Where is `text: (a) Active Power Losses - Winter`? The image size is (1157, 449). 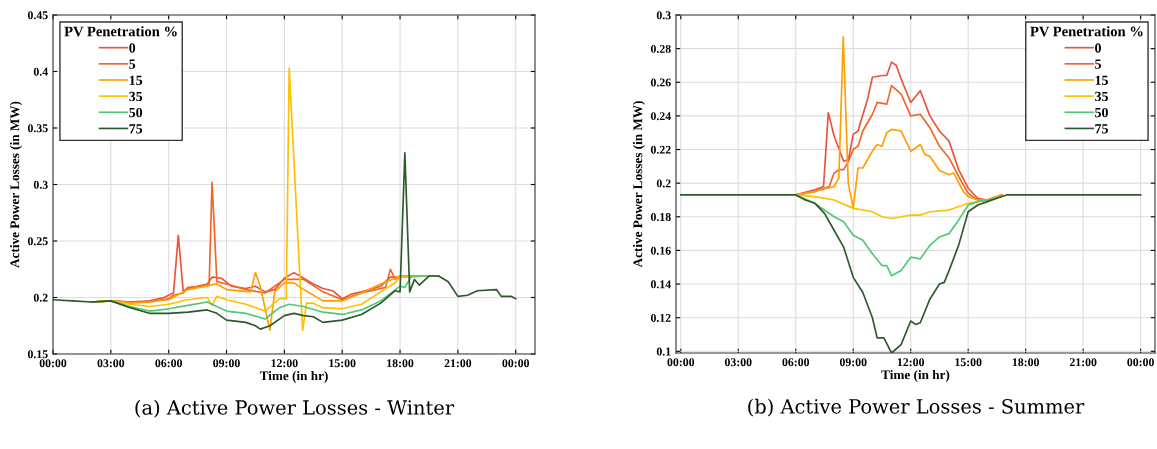 text: (a) Active Power Losses - Winter is located at coordinates (295, 408).